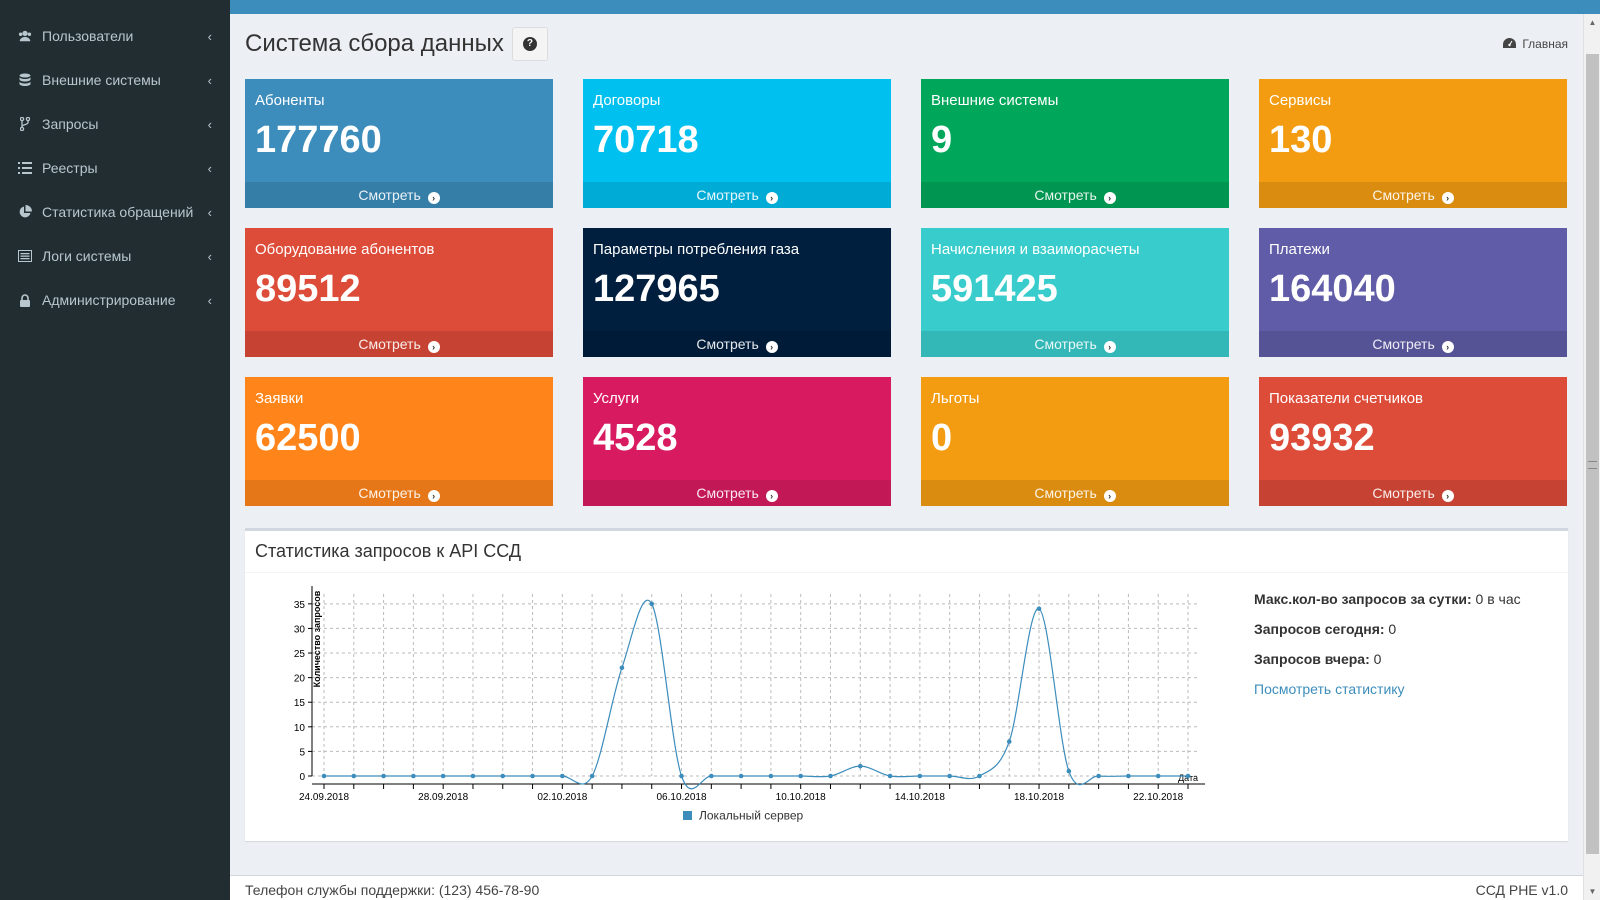 The width and height of the screenshot is (1600, 900). I want to click on breadcrumb: Главная, so click(1535, 44).